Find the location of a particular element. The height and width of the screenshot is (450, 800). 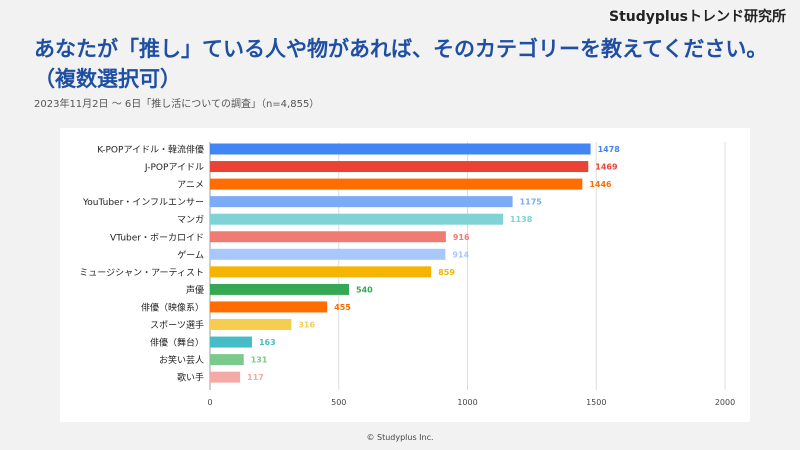

category-label: スポーツ選手 is located at coordinates (177, 325).